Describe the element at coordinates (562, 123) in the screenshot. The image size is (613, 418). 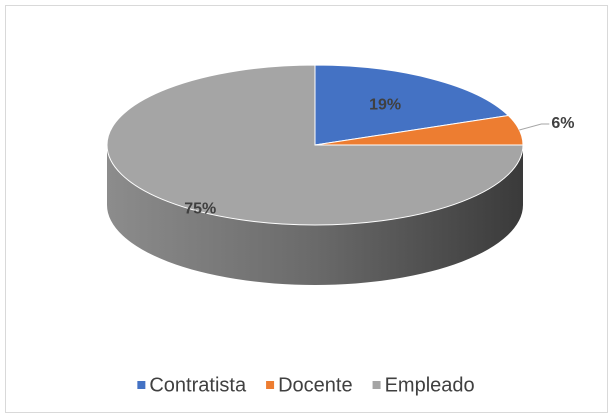
I see `data-label: 6%` at that location.